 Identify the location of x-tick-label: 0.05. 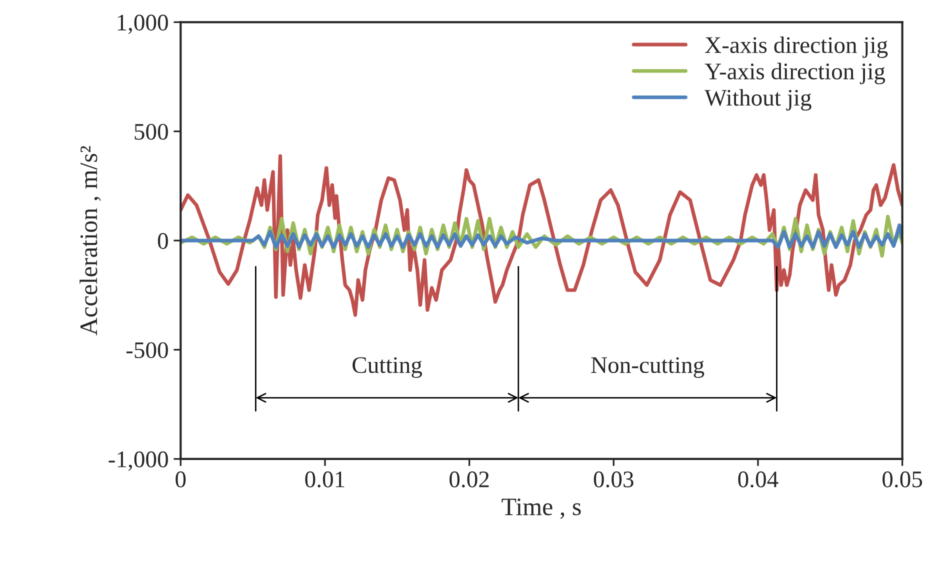
(902, 479).